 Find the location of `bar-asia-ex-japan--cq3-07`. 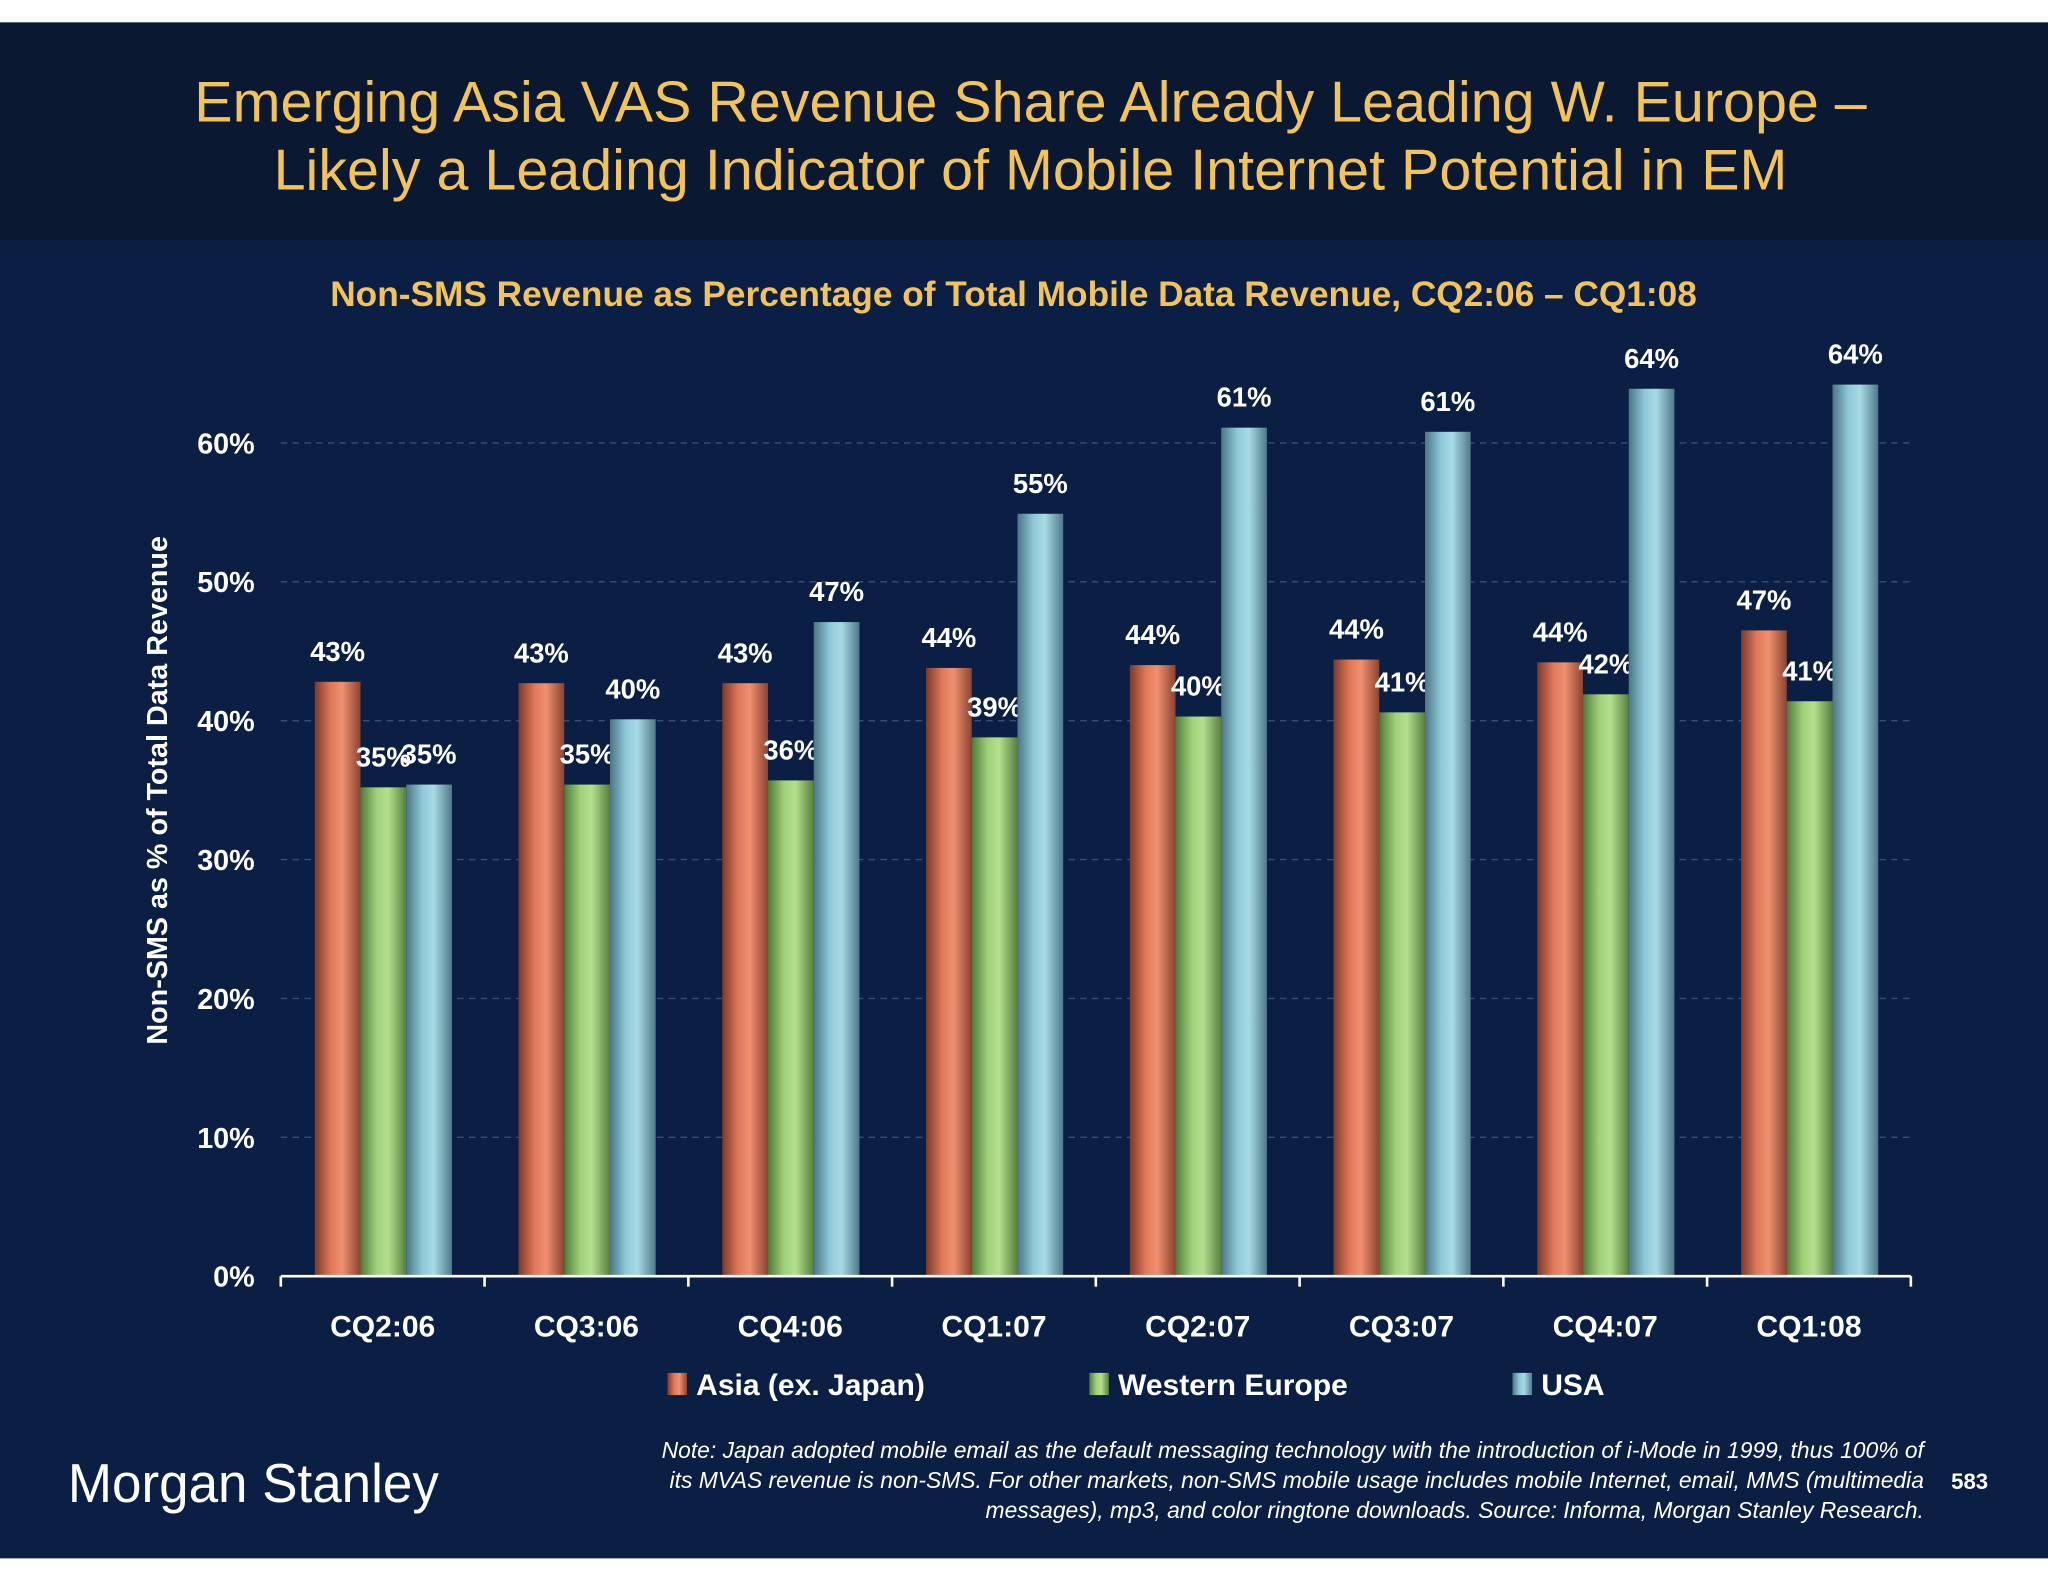

bar-asia-ex-japan--cq3-07 is located at coordinates (1356, 968).